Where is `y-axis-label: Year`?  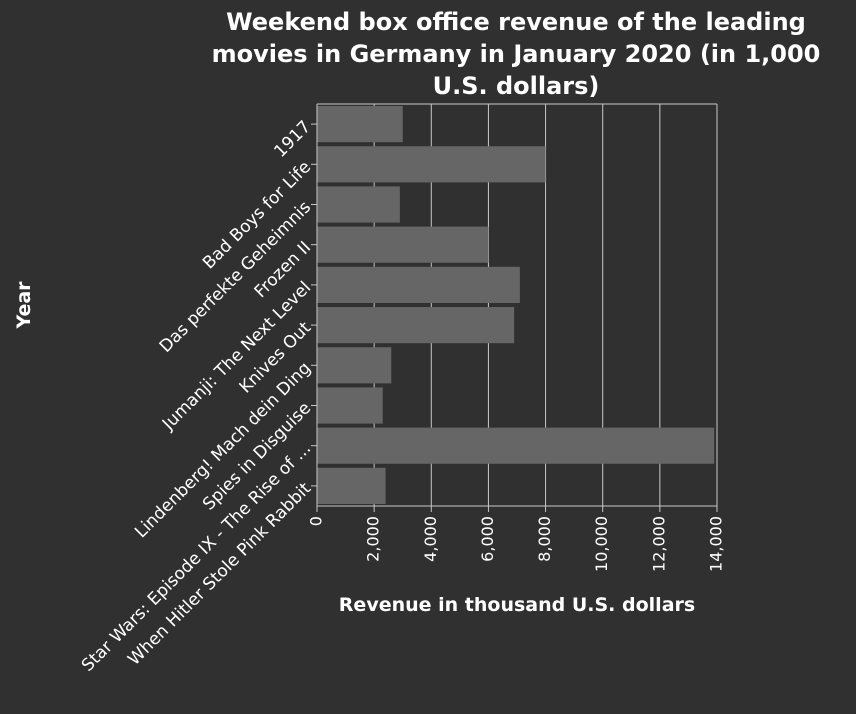
y-axis-label: Year is located at coordinates (24, 305).